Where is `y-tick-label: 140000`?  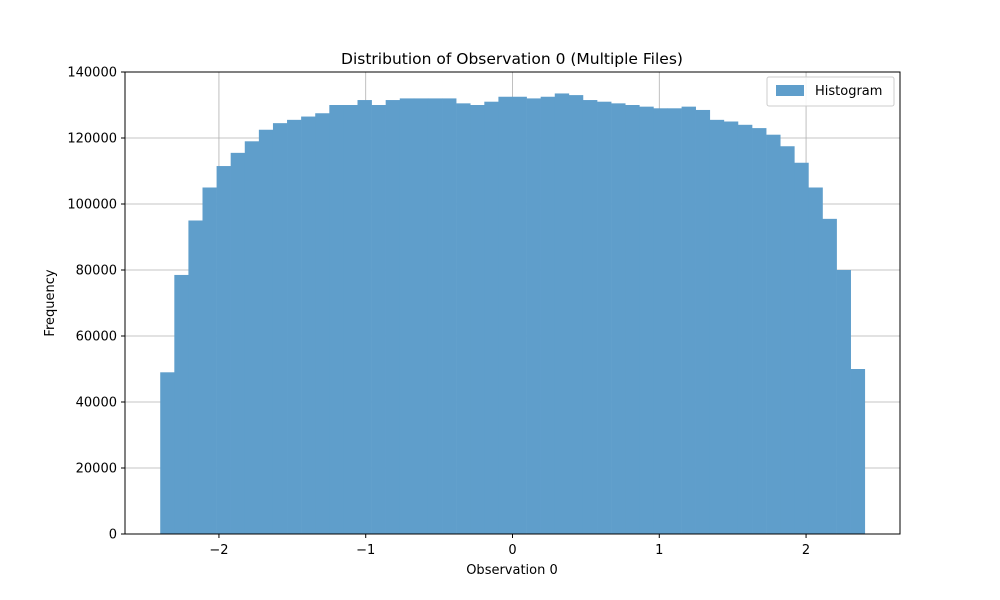 y-tick-label: 140000 is located at coordinates (92, 73).